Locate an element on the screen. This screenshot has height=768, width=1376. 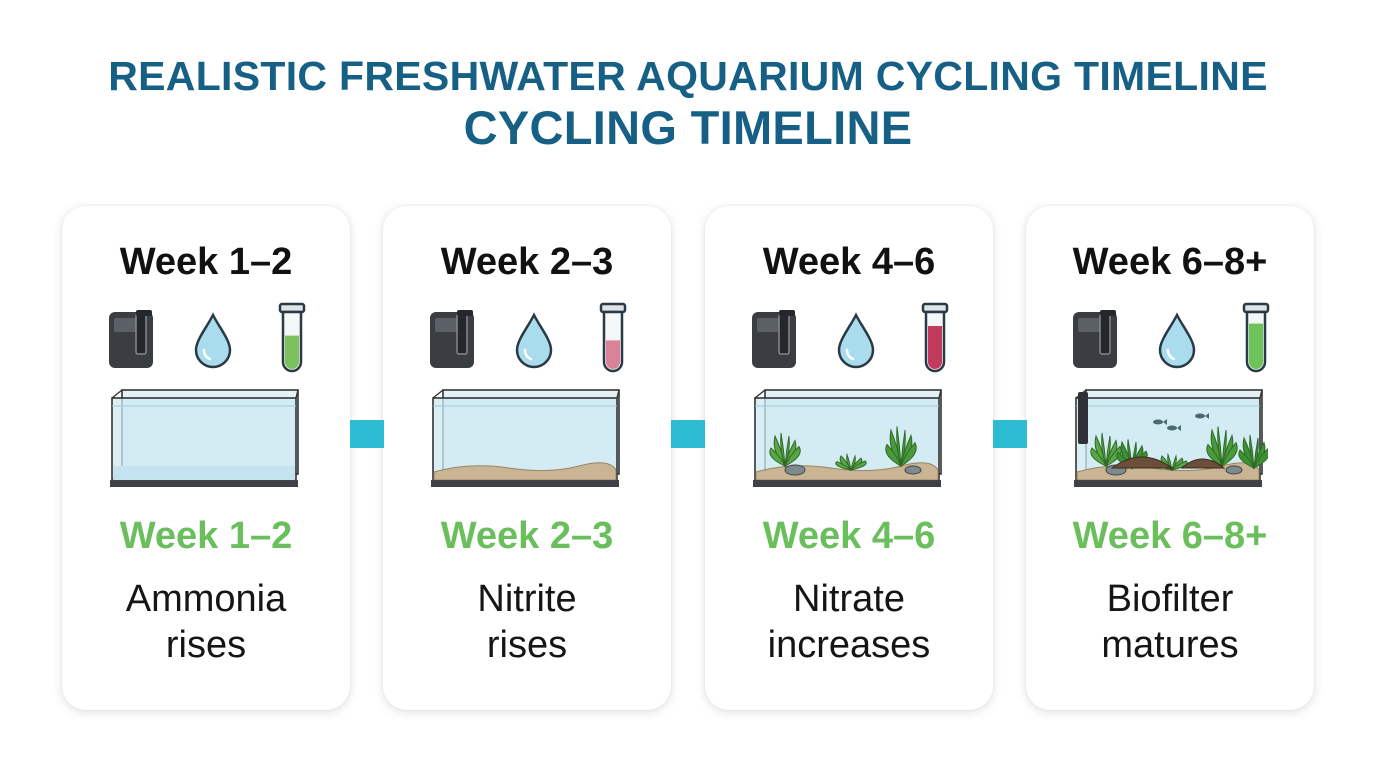
stage-heading: Week 1–2 is located at coordinates (206, 262).